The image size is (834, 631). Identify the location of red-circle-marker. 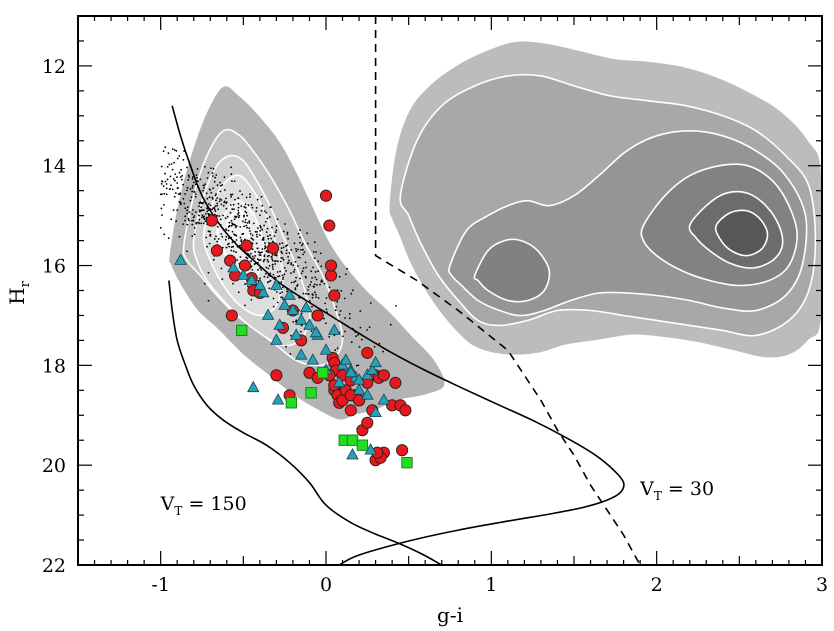
(231, 315).